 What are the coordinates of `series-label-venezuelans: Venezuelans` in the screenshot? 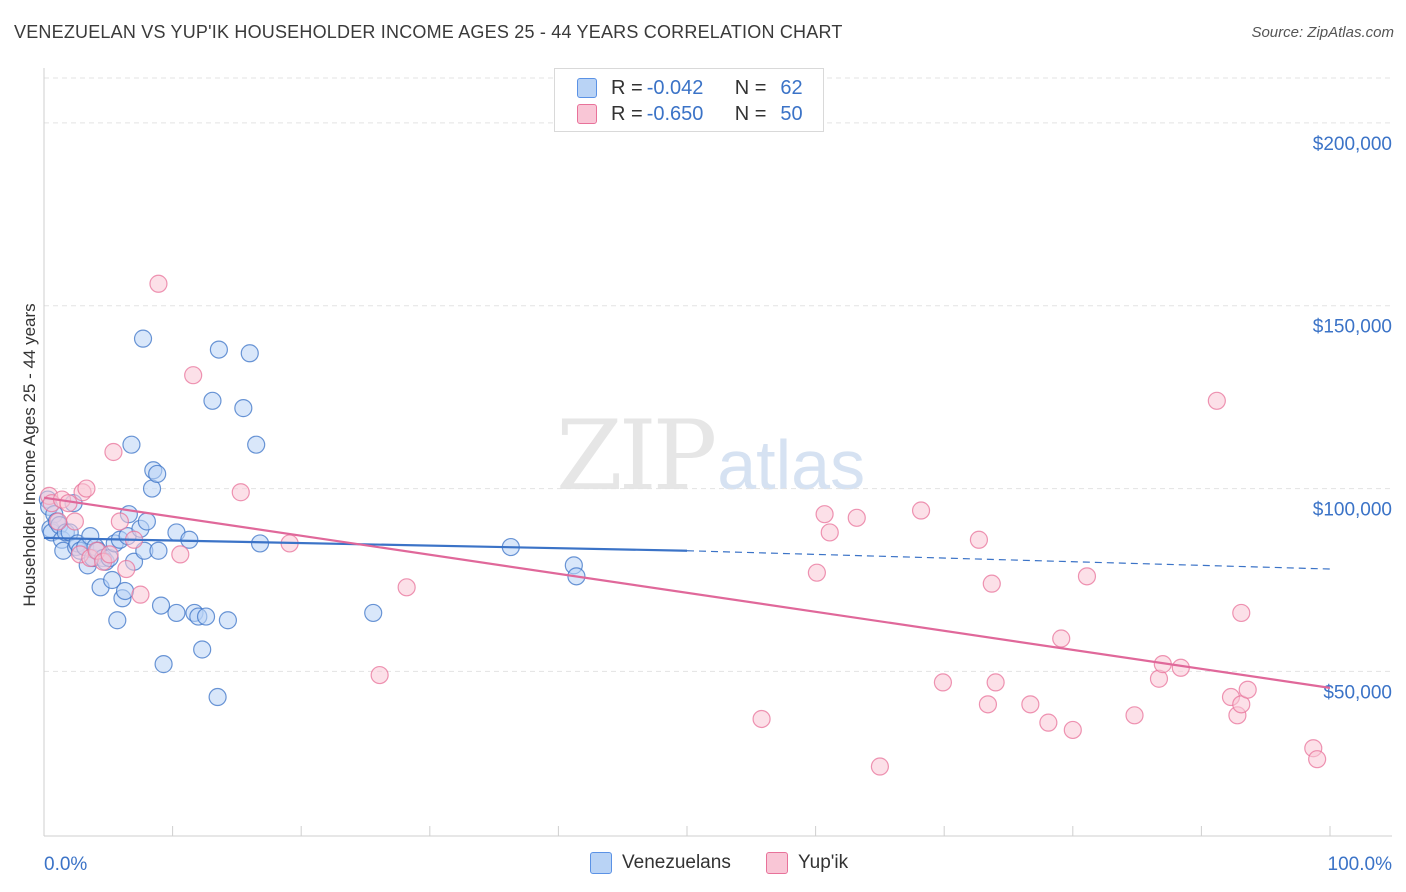 It's located at (676, 862).